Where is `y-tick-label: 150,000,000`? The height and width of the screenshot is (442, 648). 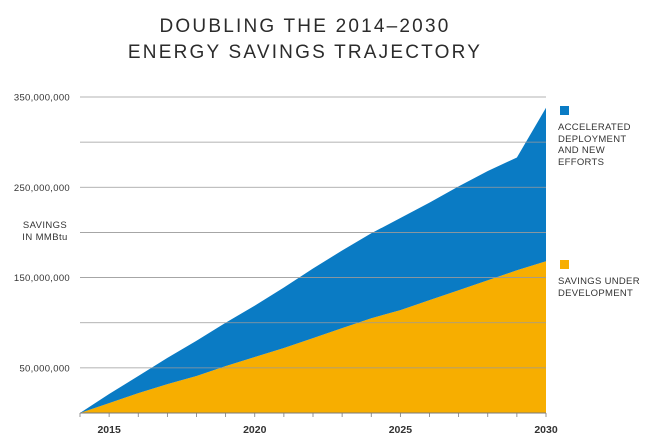 y-tick-label: 150,000,000 is located at coordinates (42, 278).